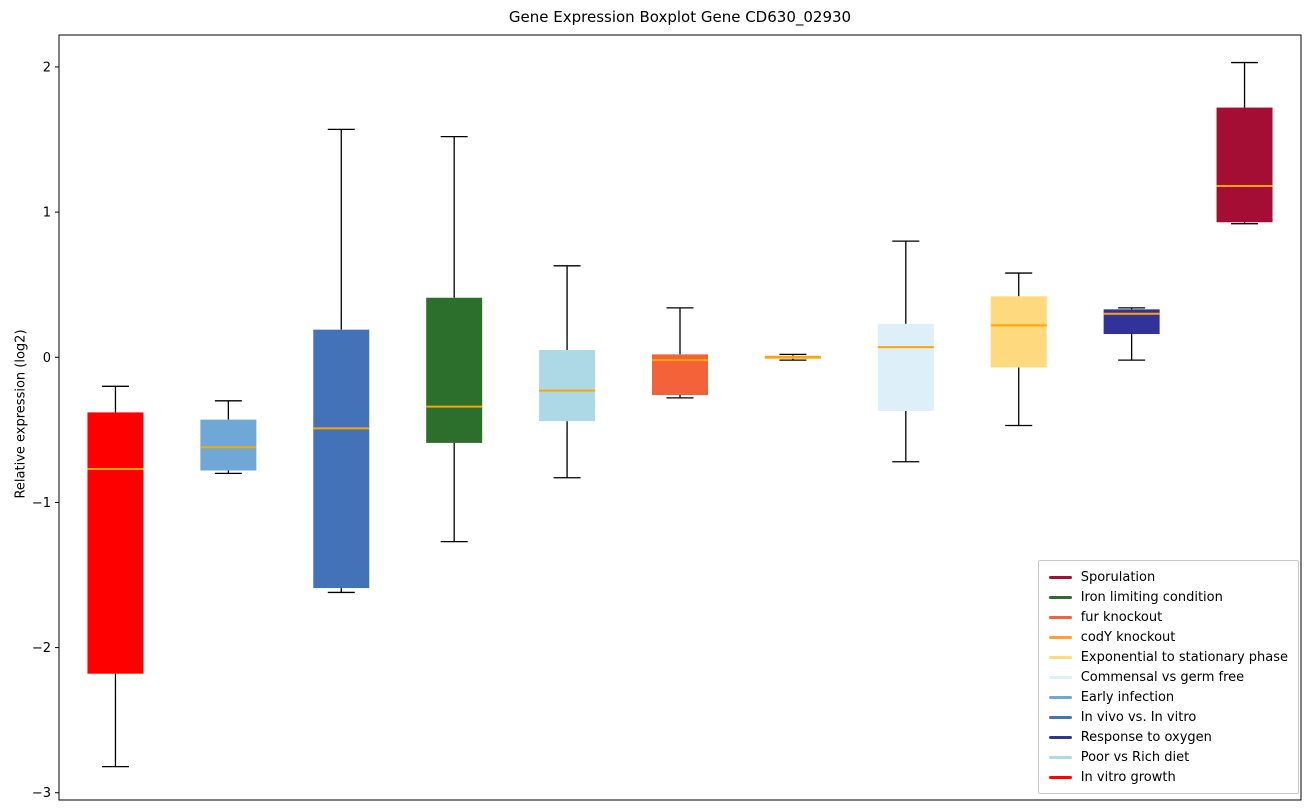  What do you see at coordinates (47, 213) in the screenshot?
I see `y-tick-label: 1` at bounding box center [47, 213].